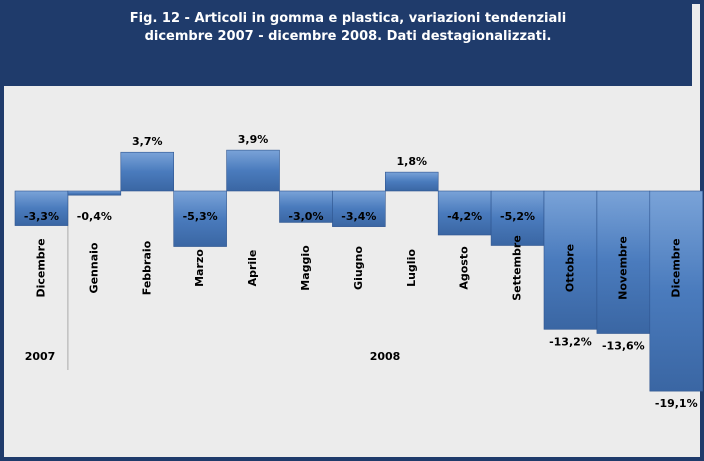 Image resolution: width=704 pixels, height=461 pixels. What do you see at coordinates (676, 403) in the screenshot?
I see `value-label: -19,1%` at bounding box center [676, 403].